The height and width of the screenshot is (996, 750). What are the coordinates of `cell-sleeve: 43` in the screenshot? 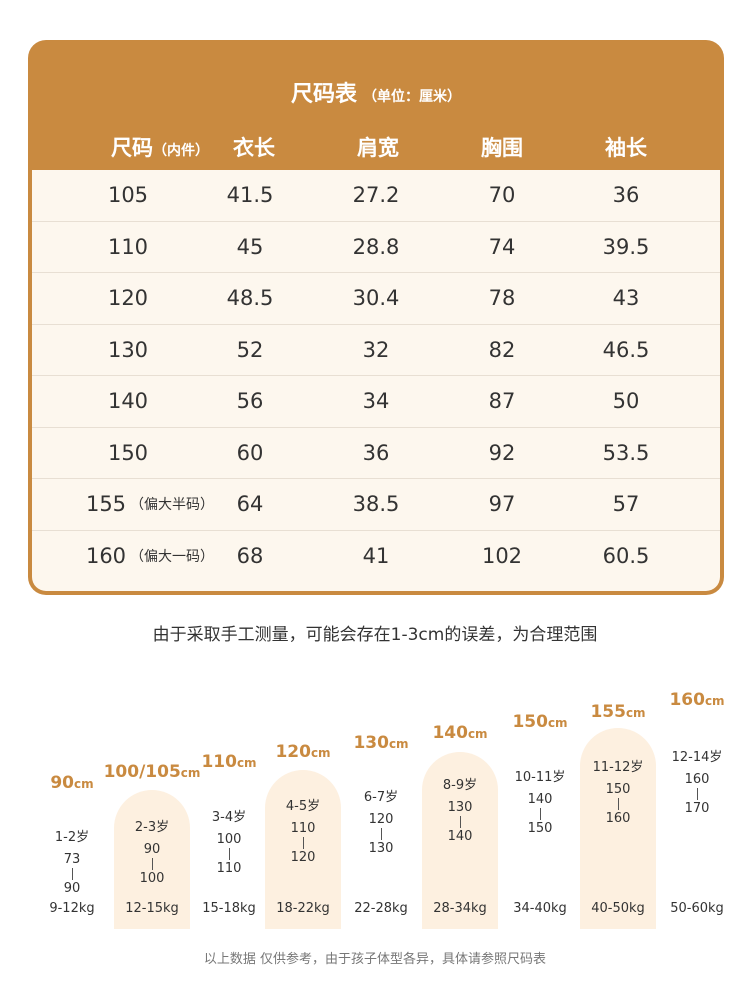 It's located at (626, 298).